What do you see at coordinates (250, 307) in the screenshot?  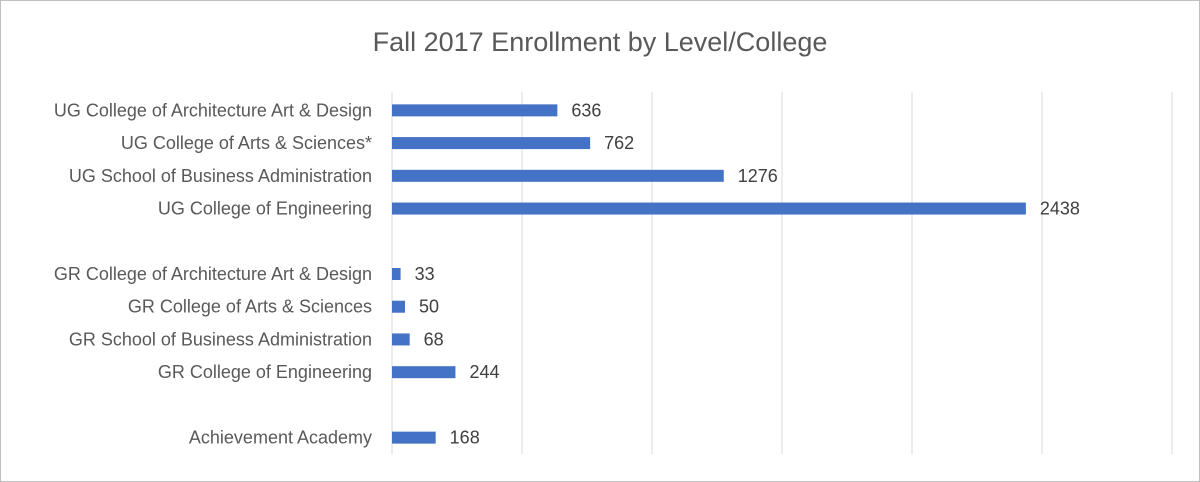 I see `category-label: GR College of Arts & Sciences` at bounding box center [250, 307].